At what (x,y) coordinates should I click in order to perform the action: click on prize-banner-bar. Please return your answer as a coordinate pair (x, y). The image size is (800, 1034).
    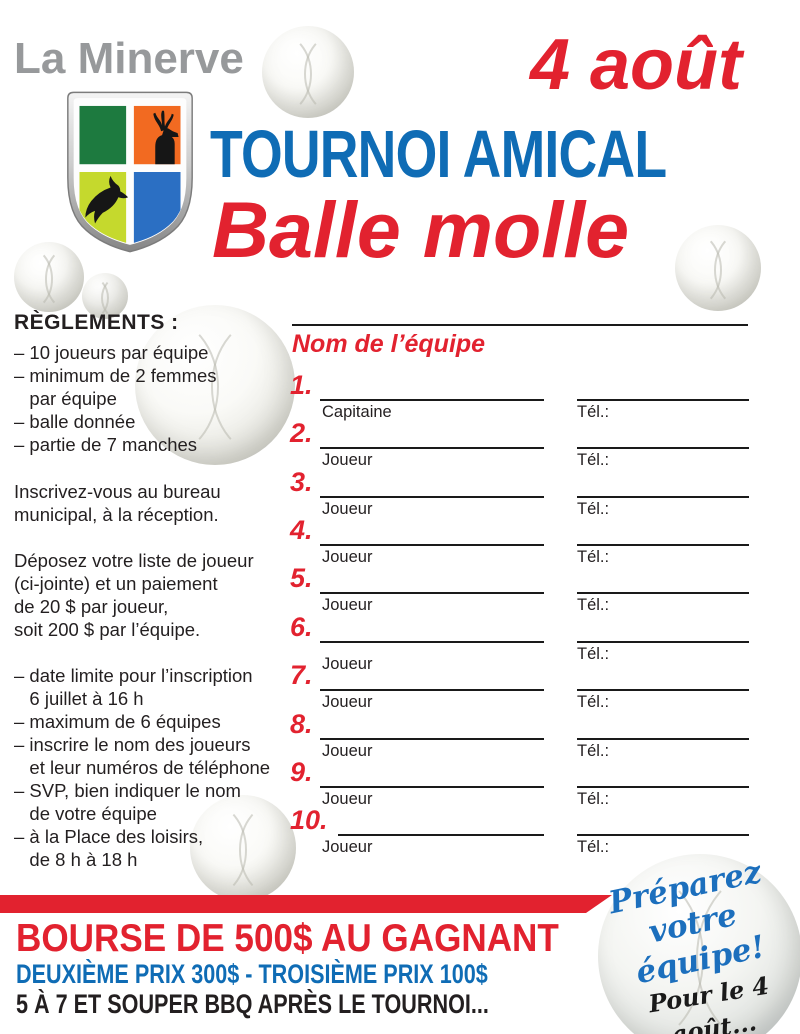
    Looking at the image, I should click on (306, 904).